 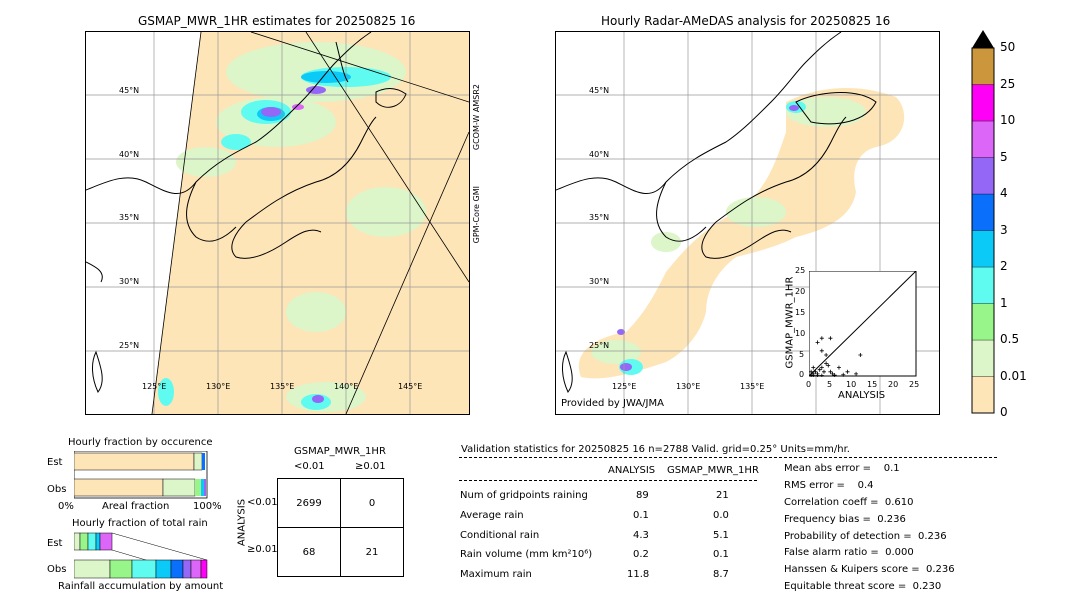 I want to click on scatter-xtick-20: 20, so click(x=893, y=384).